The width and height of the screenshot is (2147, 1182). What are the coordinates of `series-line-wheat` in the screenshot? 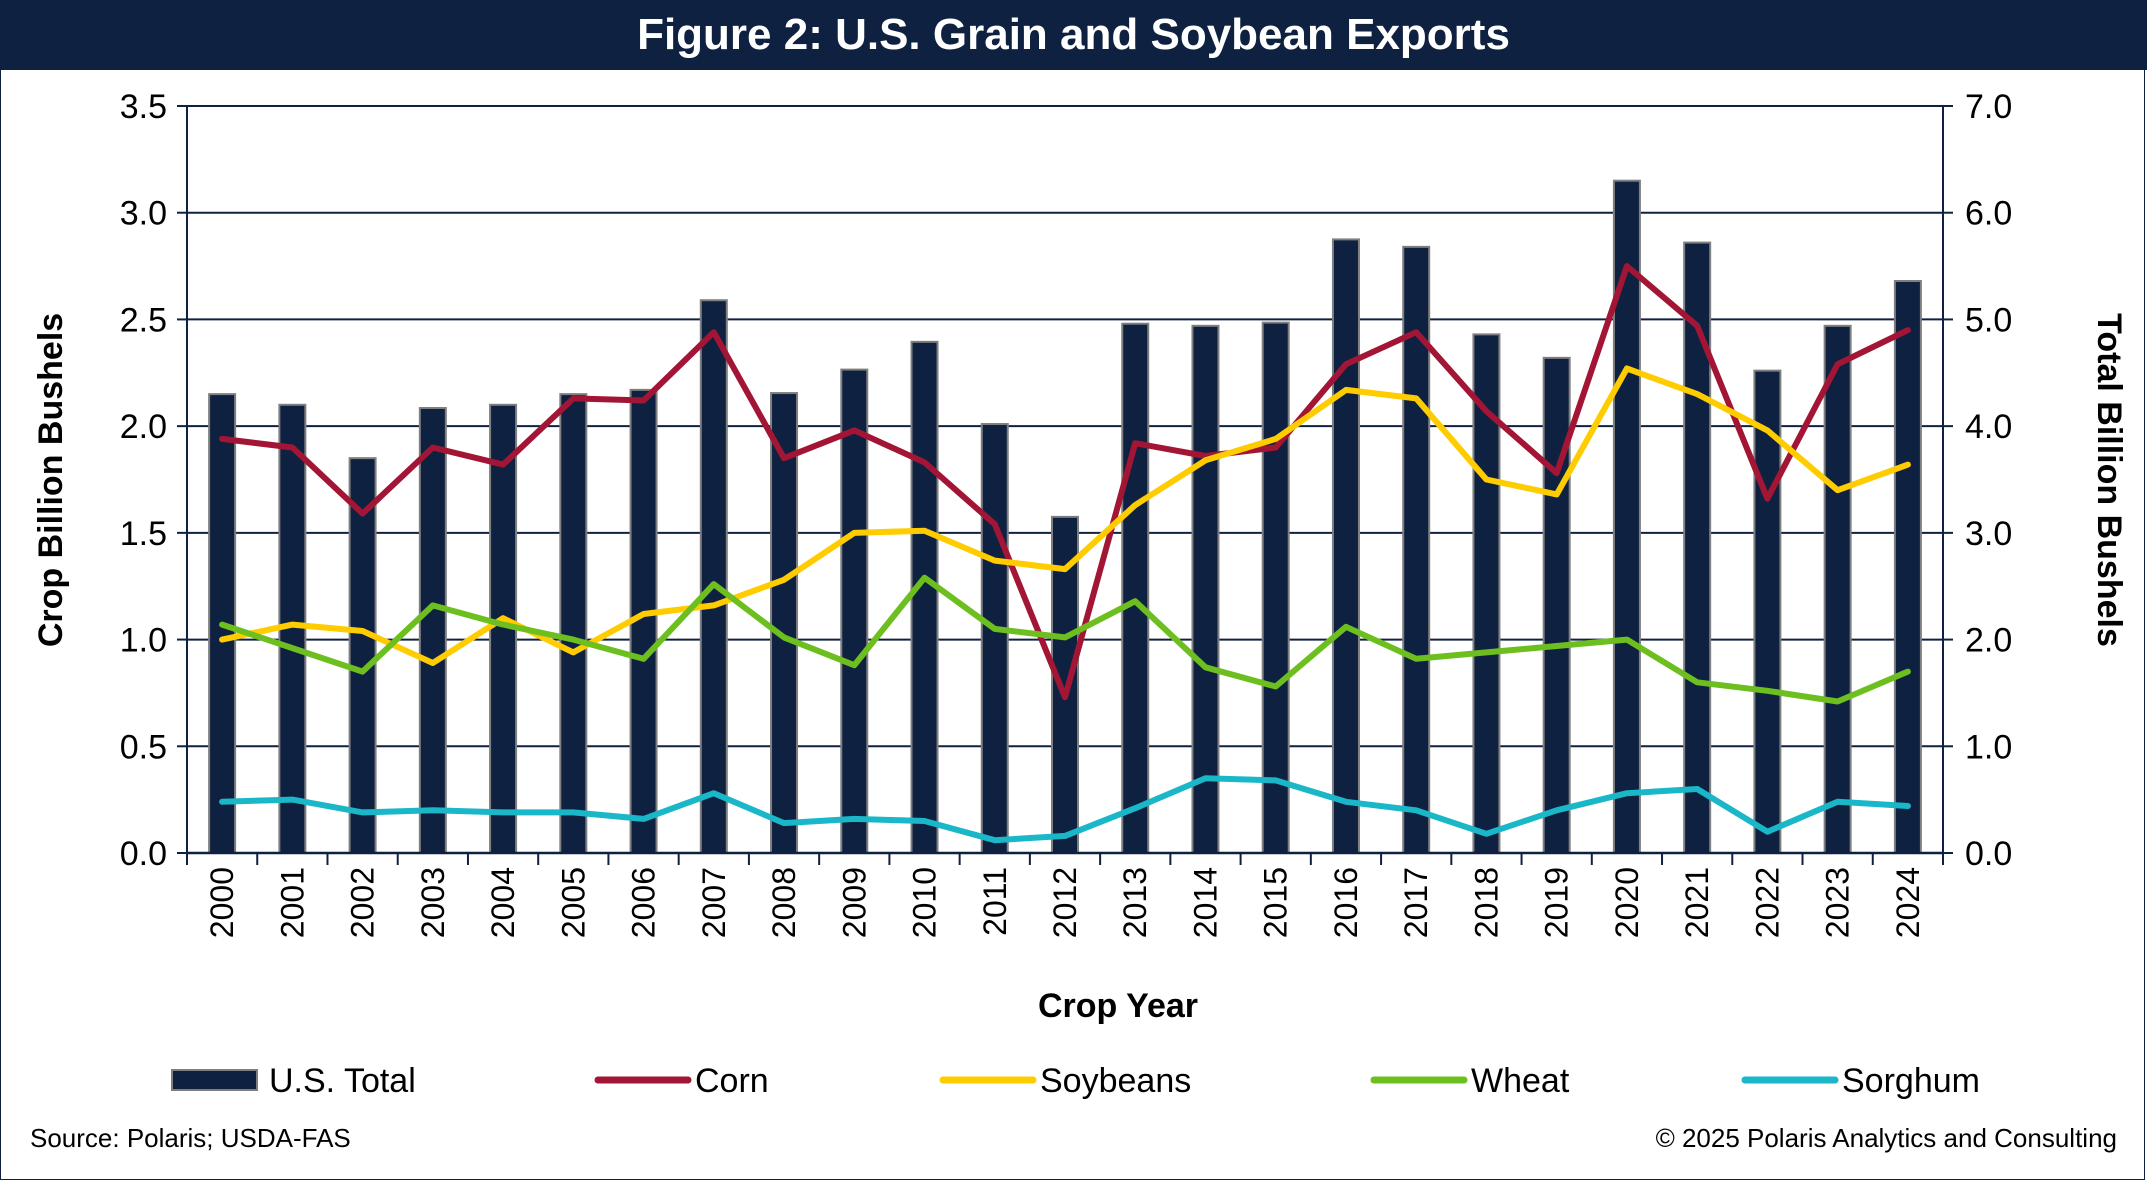 It's located at (1065, 639).